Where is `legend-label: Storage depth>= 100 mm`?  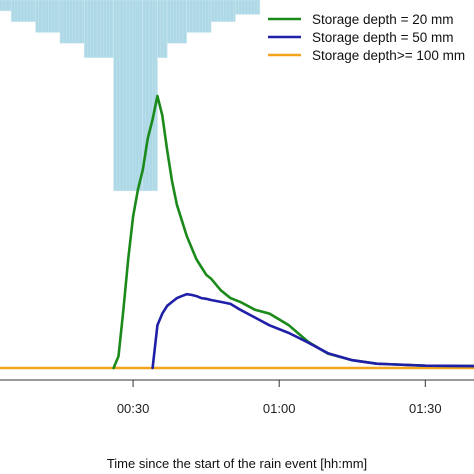
legend-label: Storage depth>= 100 mm is located at coordinates (388, 55).